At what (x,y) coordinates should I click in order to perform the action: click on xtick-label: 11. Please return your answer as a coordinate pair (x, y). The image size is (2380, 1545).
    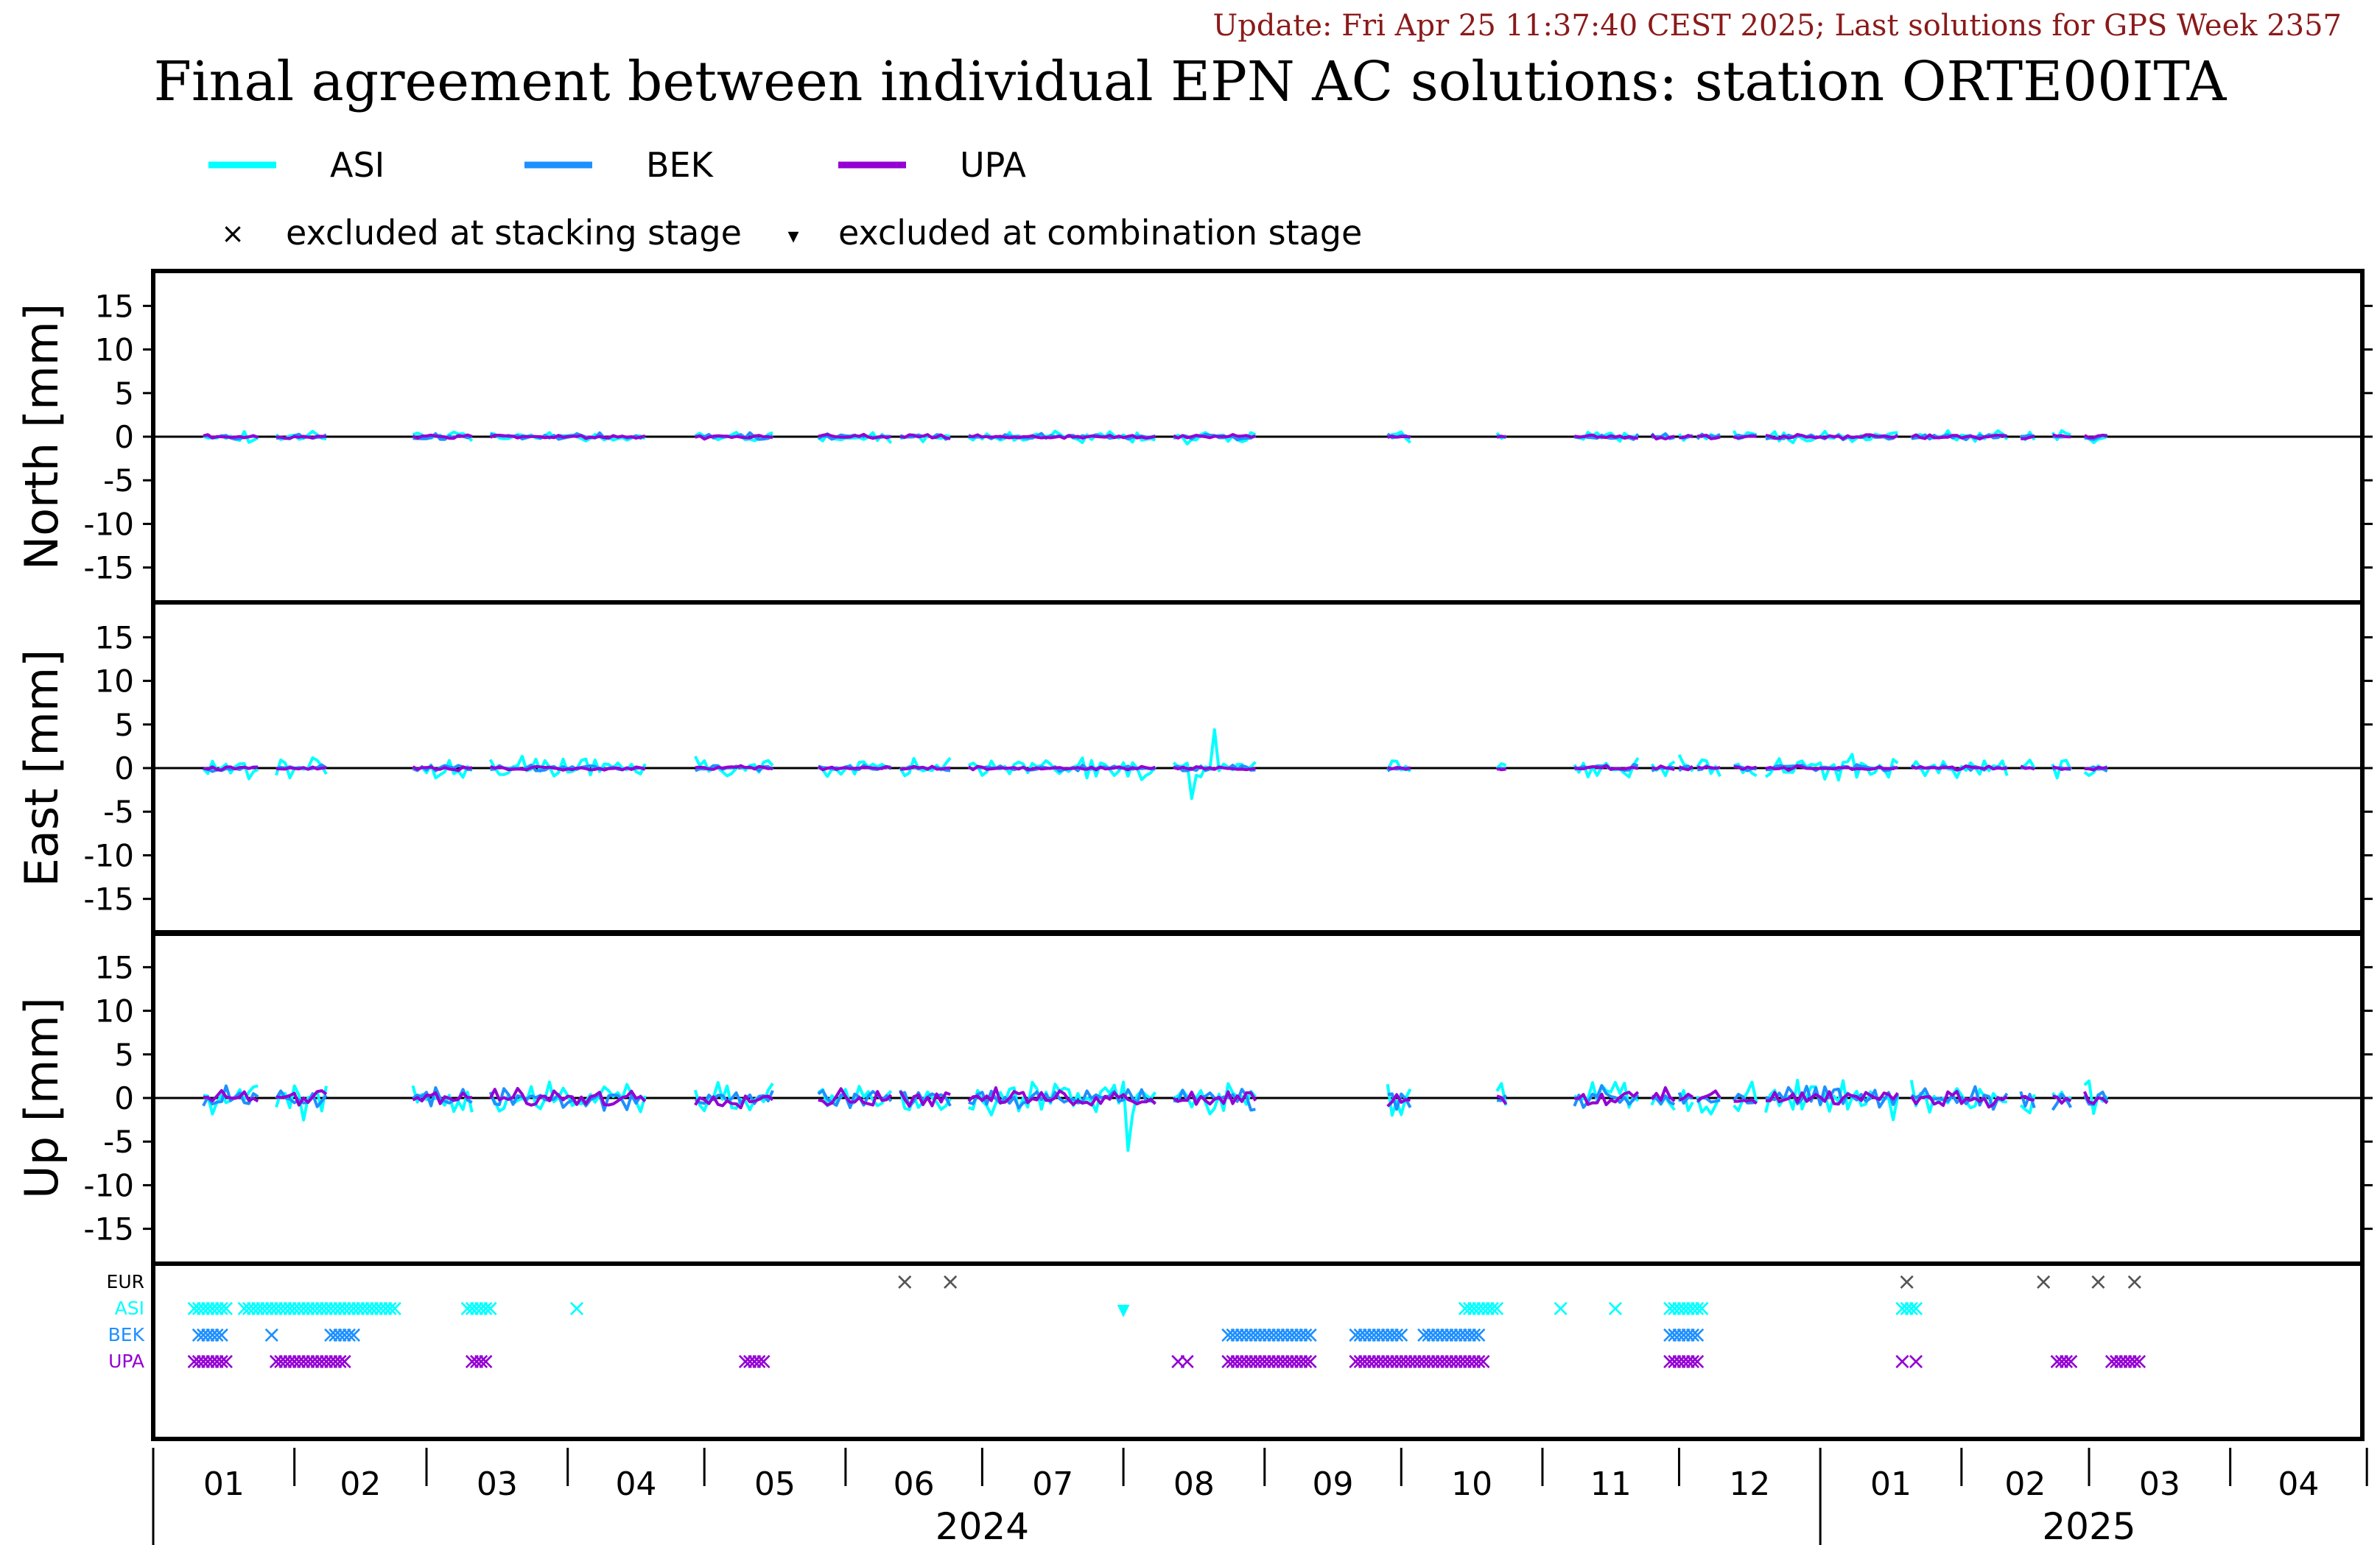
    Looking at the image, I should click on (1611, 1484).